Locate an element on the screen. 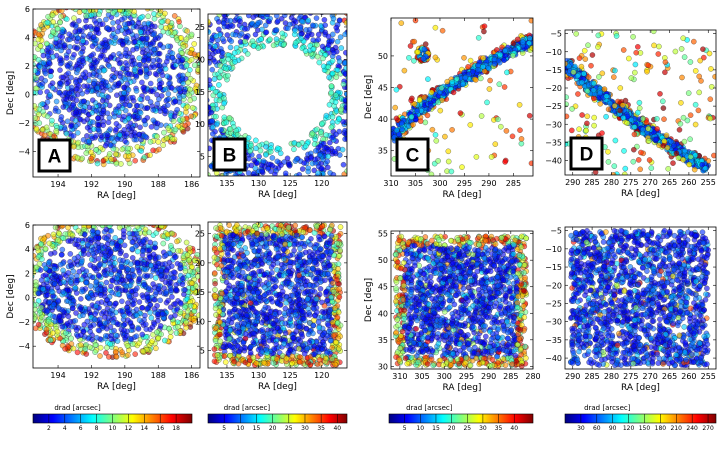 This screenshot has width=727, height=451. y-tick-label: −10 is located at coordinates (553, 52).